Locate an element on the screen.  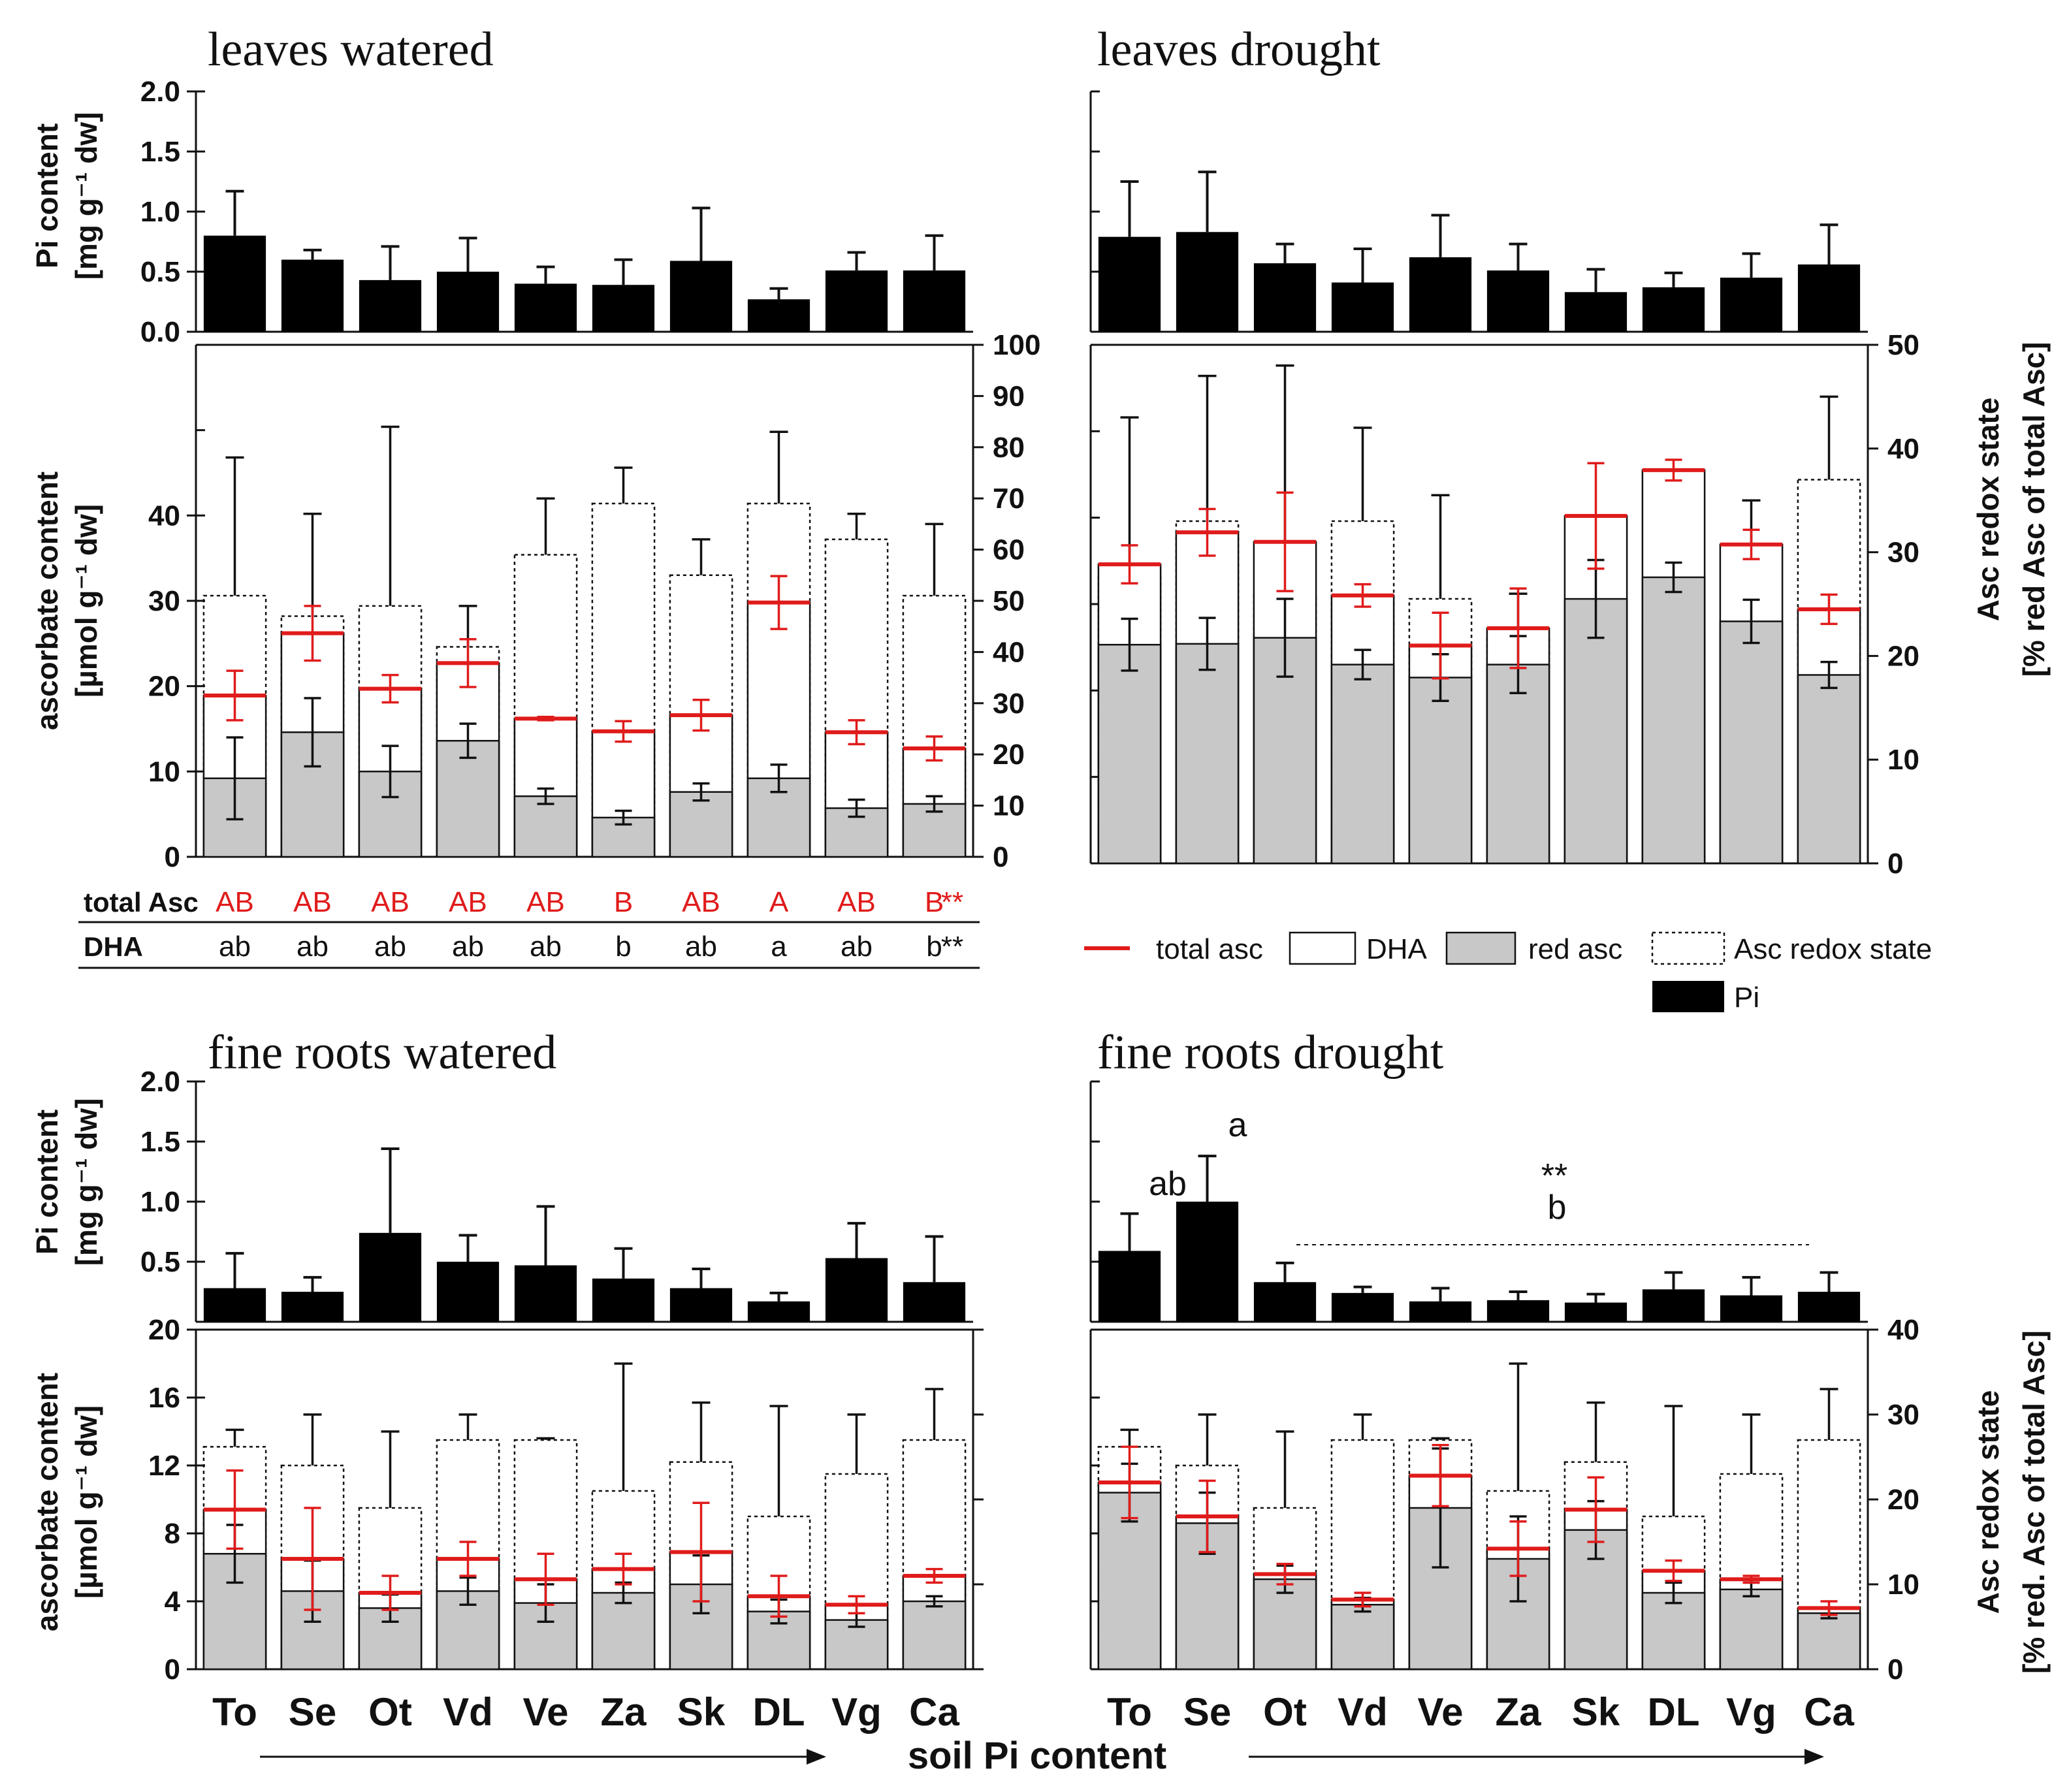
legend-red-swatch is located at coordinates (1480, 948).